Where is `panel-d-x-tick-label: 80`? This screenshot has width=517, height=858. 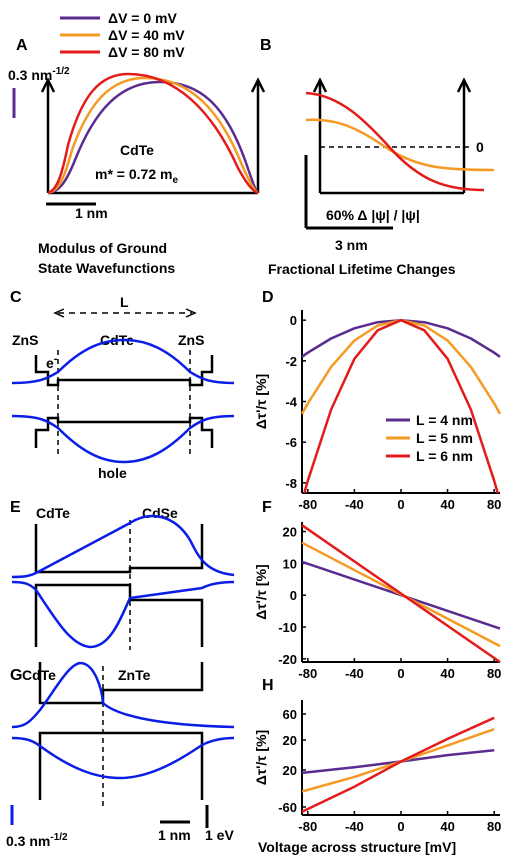 panel-d-x-tick-label: 80 is located at coordinates (494, 504).